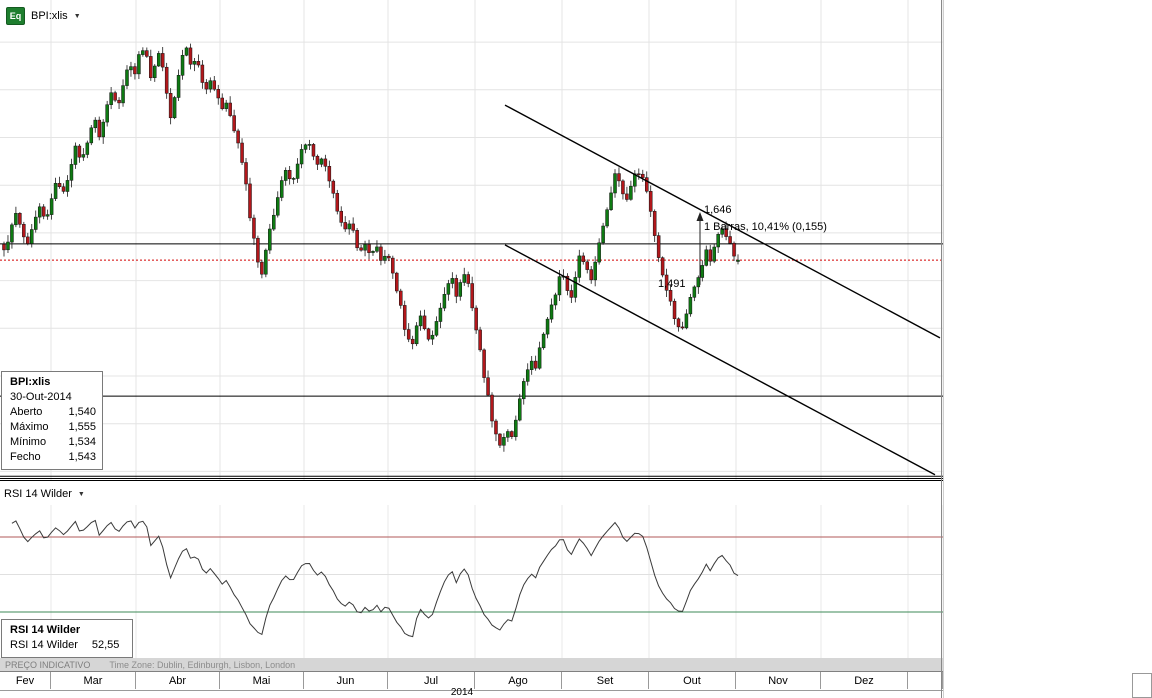  Describe the element at coordinates (93, 680) in the screenshot. I see `month-cell-mar: Mar` at that location.